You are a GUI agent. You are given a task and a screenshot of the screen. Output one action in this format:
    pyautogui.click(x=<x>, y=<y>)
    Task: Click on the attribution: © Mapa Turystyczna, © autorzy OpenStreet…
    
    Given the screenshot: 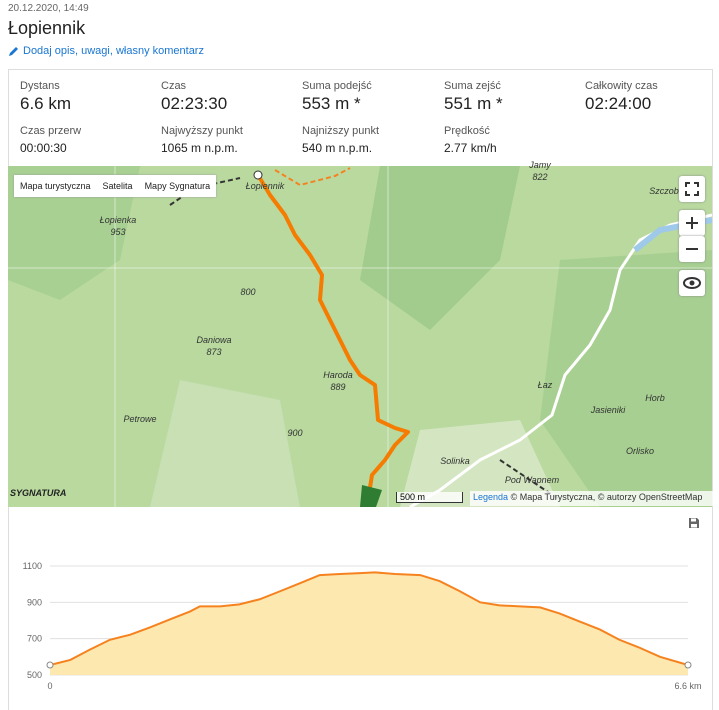 What is the action you would take?
    pyautogui.click(x=606, y=497)
    